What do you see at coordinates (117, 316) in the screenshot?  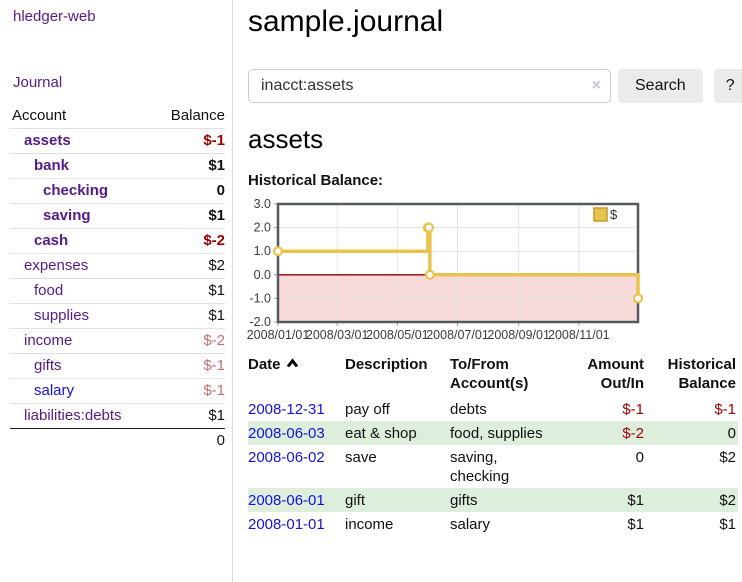 I see `account-row: supplies $1` at bounding box center [117, 316].